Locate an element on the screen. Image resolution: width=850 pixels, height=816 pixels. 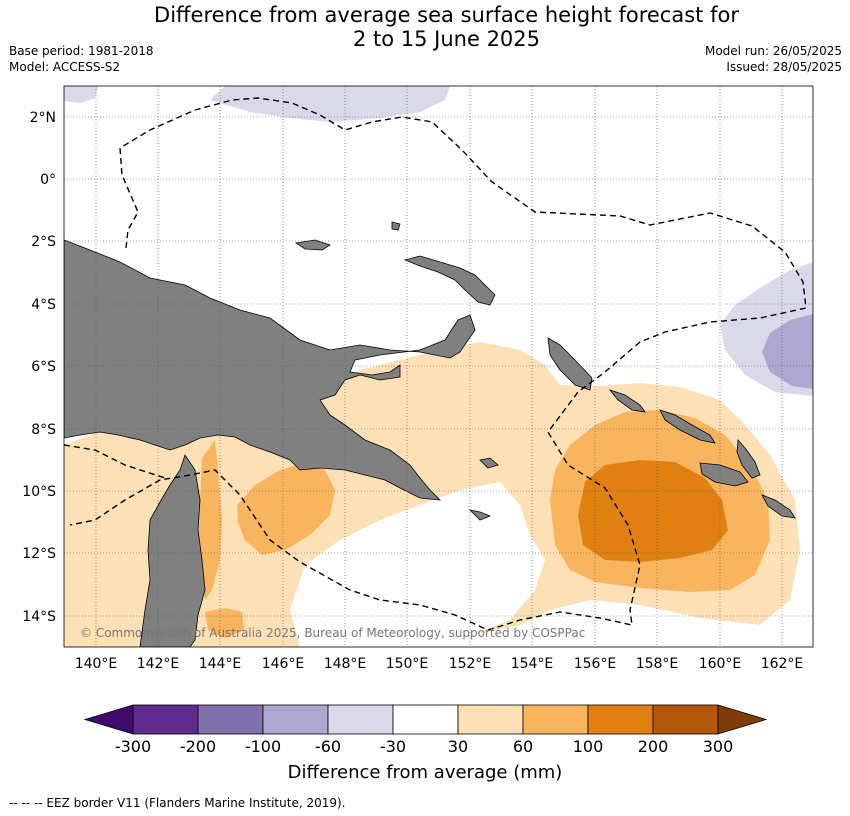
land-san-cristobal is located at coordinates (778, 506).